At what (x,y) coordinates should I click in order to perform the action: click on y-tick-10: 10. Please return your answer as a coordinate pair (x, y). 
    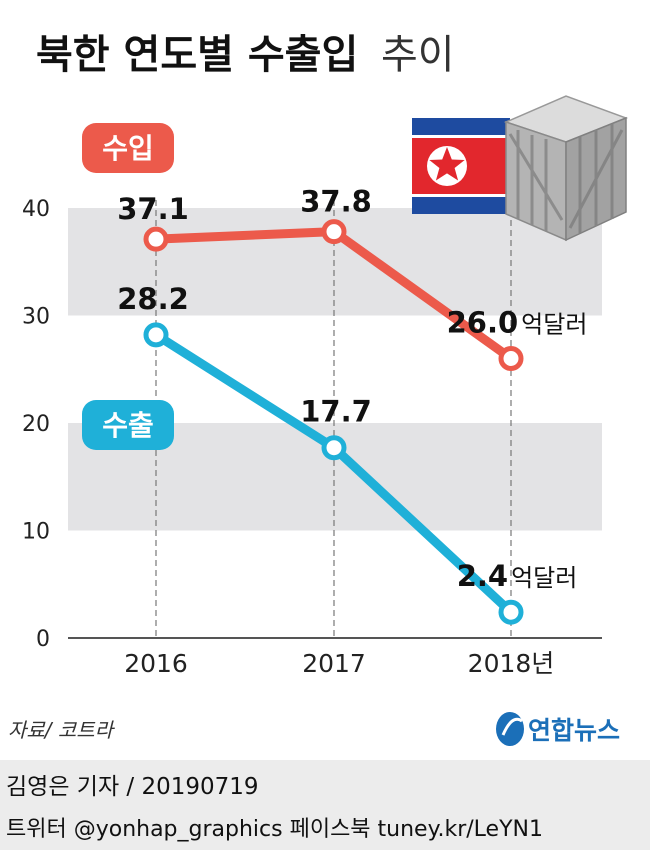
    Looking at the image, I should click on (36, 532).